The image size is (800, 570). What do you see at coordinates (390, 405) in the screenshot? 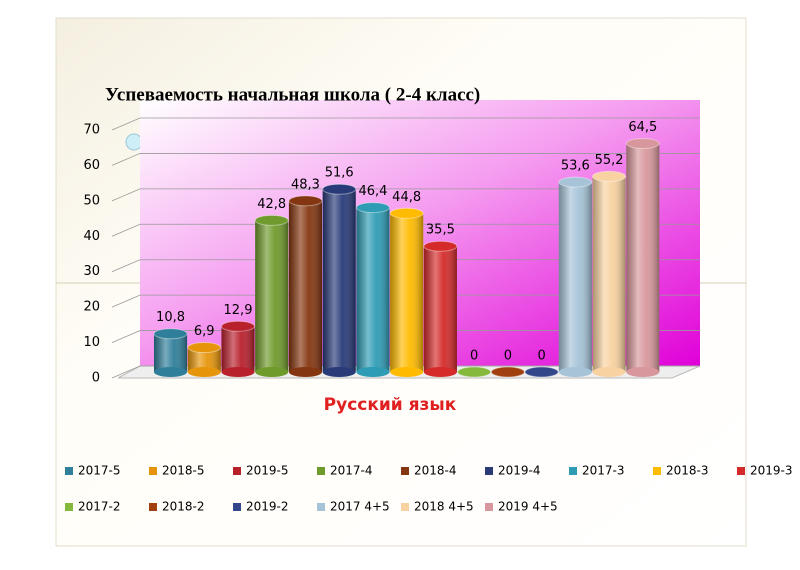
I see `category-label: Русский язык` at bounding box center [390, 405].